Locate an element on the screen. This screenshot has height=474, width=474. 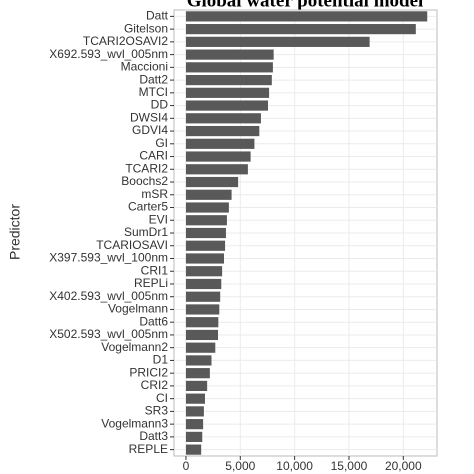
y-tick-label: Maccioni is located at coordinates (144, 67).